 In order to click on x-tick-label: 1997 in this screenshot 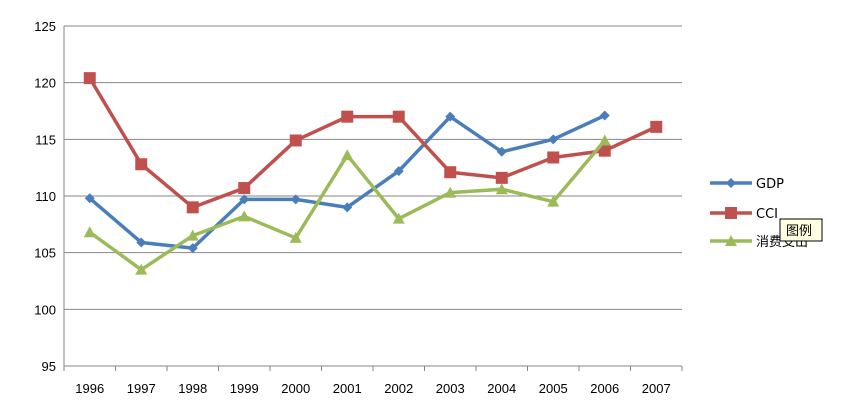, I will do `click(141, 388)`.